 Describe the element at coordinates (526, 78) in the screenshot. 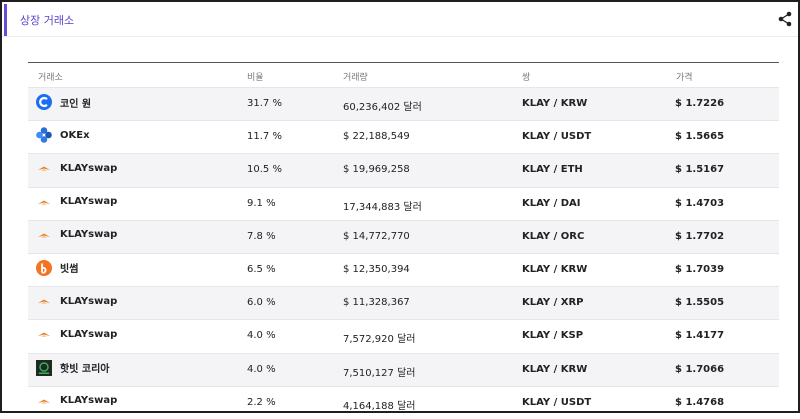

I see `column-header-pair: 쌍` at that location.